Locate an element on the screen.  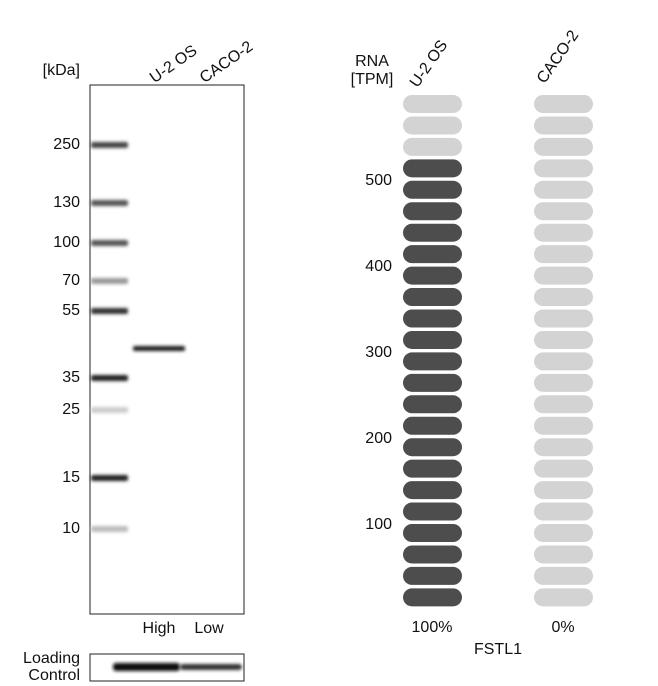
marker-label: 25 is located at coordinates (71, 409).